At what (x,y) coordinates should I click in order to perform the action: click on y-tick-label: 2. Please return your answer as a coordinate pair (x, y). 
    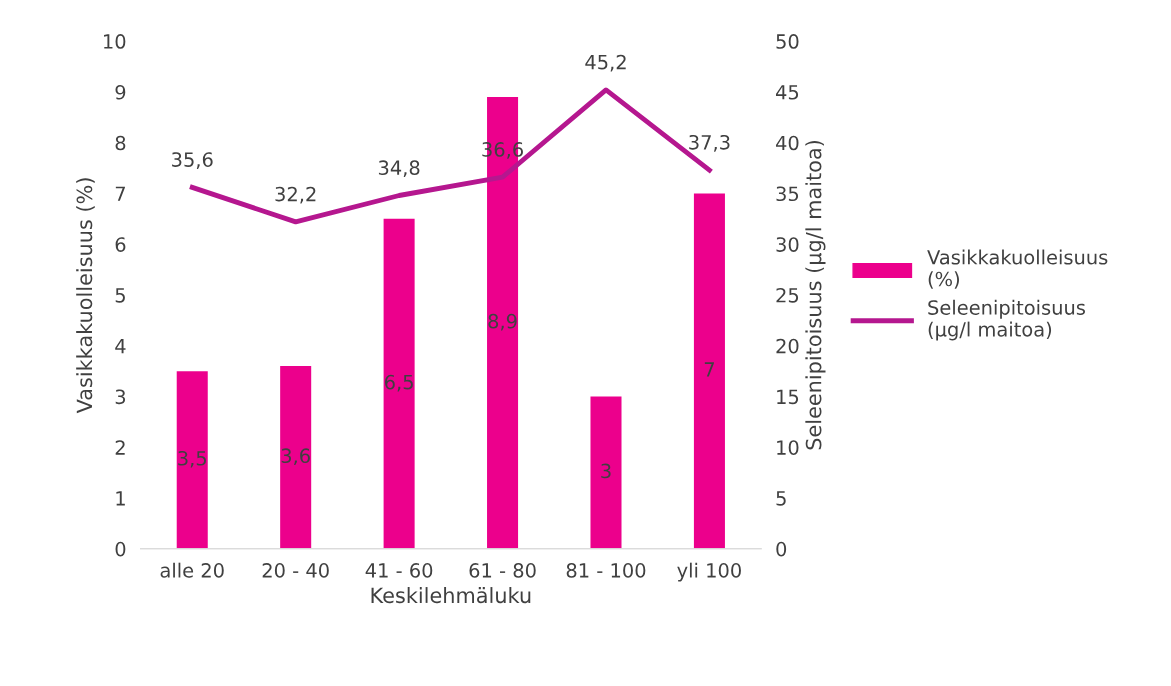
    Looking at the image, I should click on (120, 447).